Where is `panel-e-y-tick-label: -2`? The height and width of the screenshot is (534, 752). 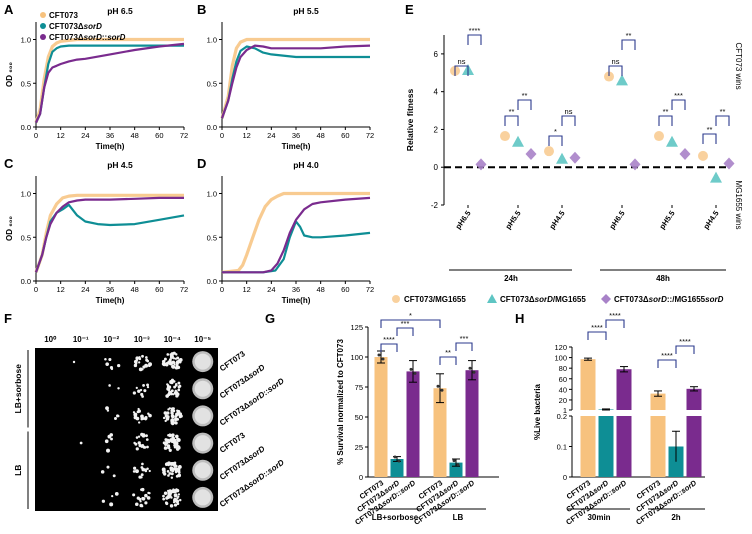 panel-e-y-tick-label: -2 is located at coordinates (435, 205).